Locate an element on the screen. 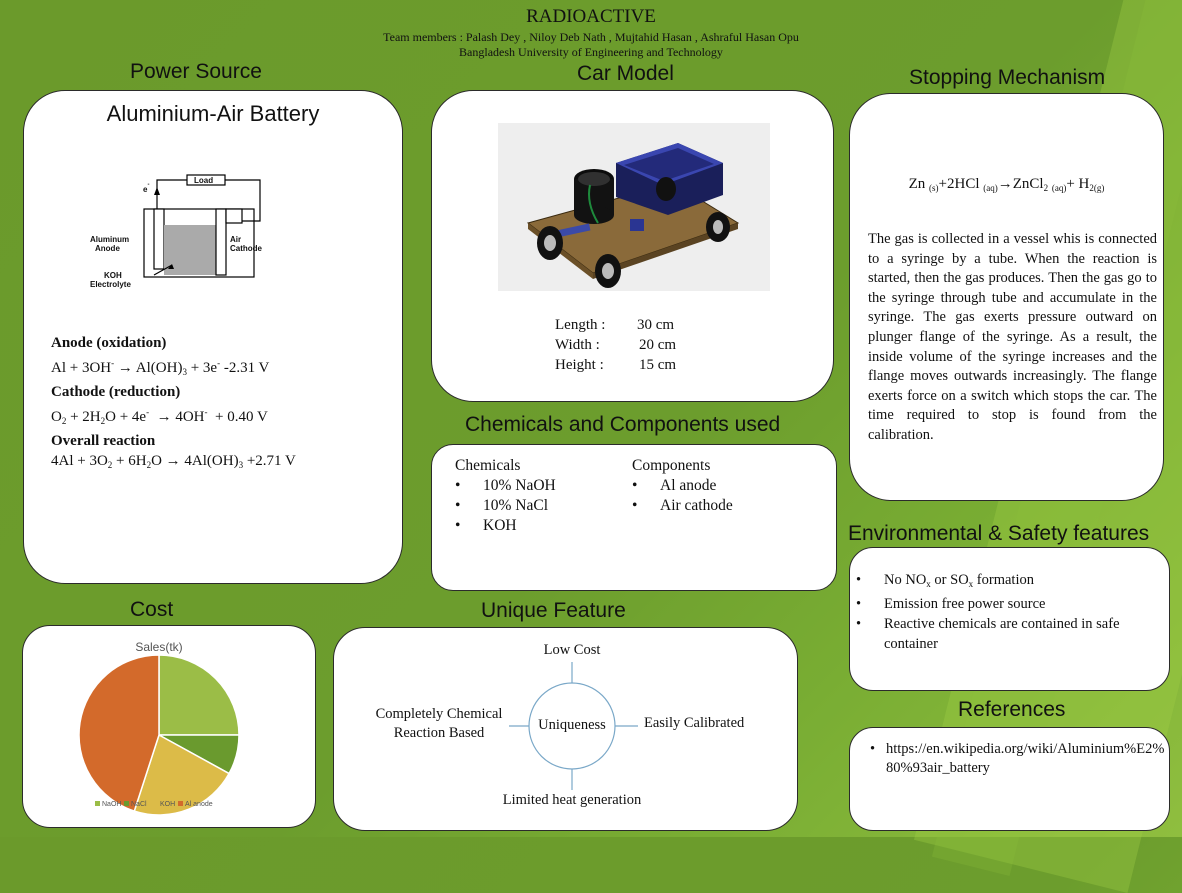 The width and height of the screenshot is (1182, 893). poster-title: RADIOACTIVE is located at coordinates (591, 16).